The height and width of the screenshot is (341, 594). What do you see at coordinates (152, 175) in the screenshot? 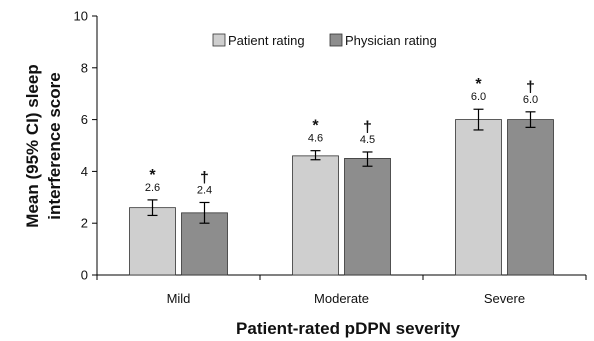
I see `significance-marker-mild-patient: *` at bounding box center [152, 175].